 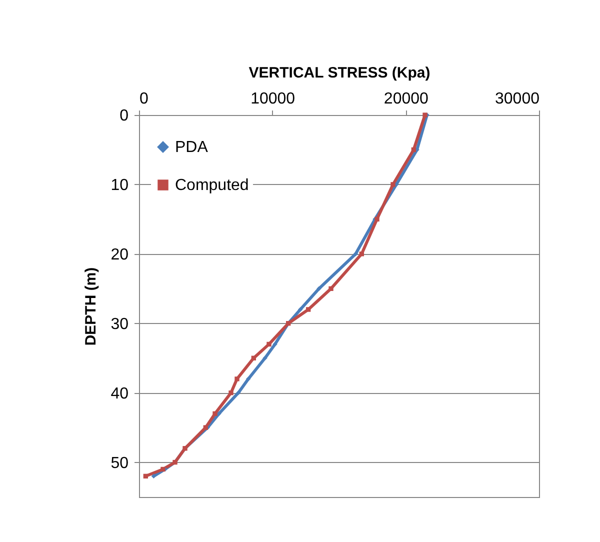 What do you see at coordinates (273, 99) in the screenshot?
I see `x-tick-label: 10000` at bounding box center [273, 99].